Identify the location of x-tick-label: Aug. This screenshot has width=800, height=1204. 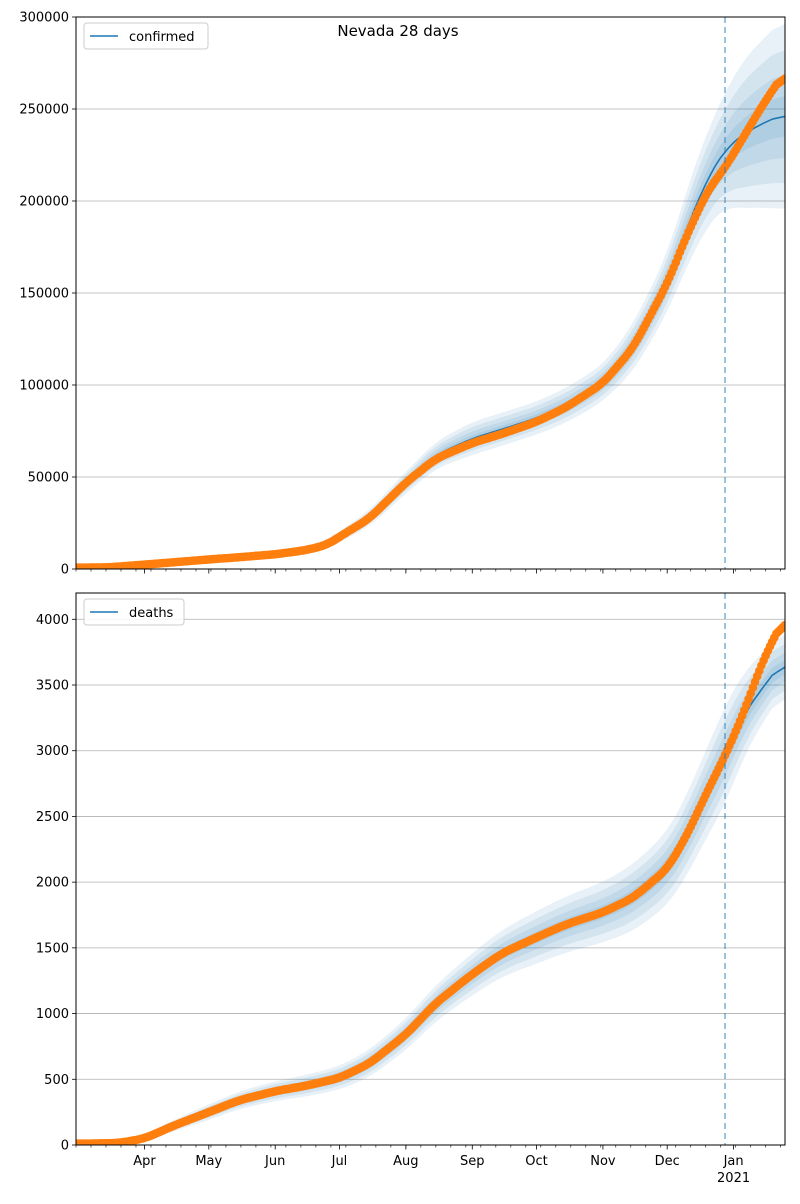
(405, 1161).